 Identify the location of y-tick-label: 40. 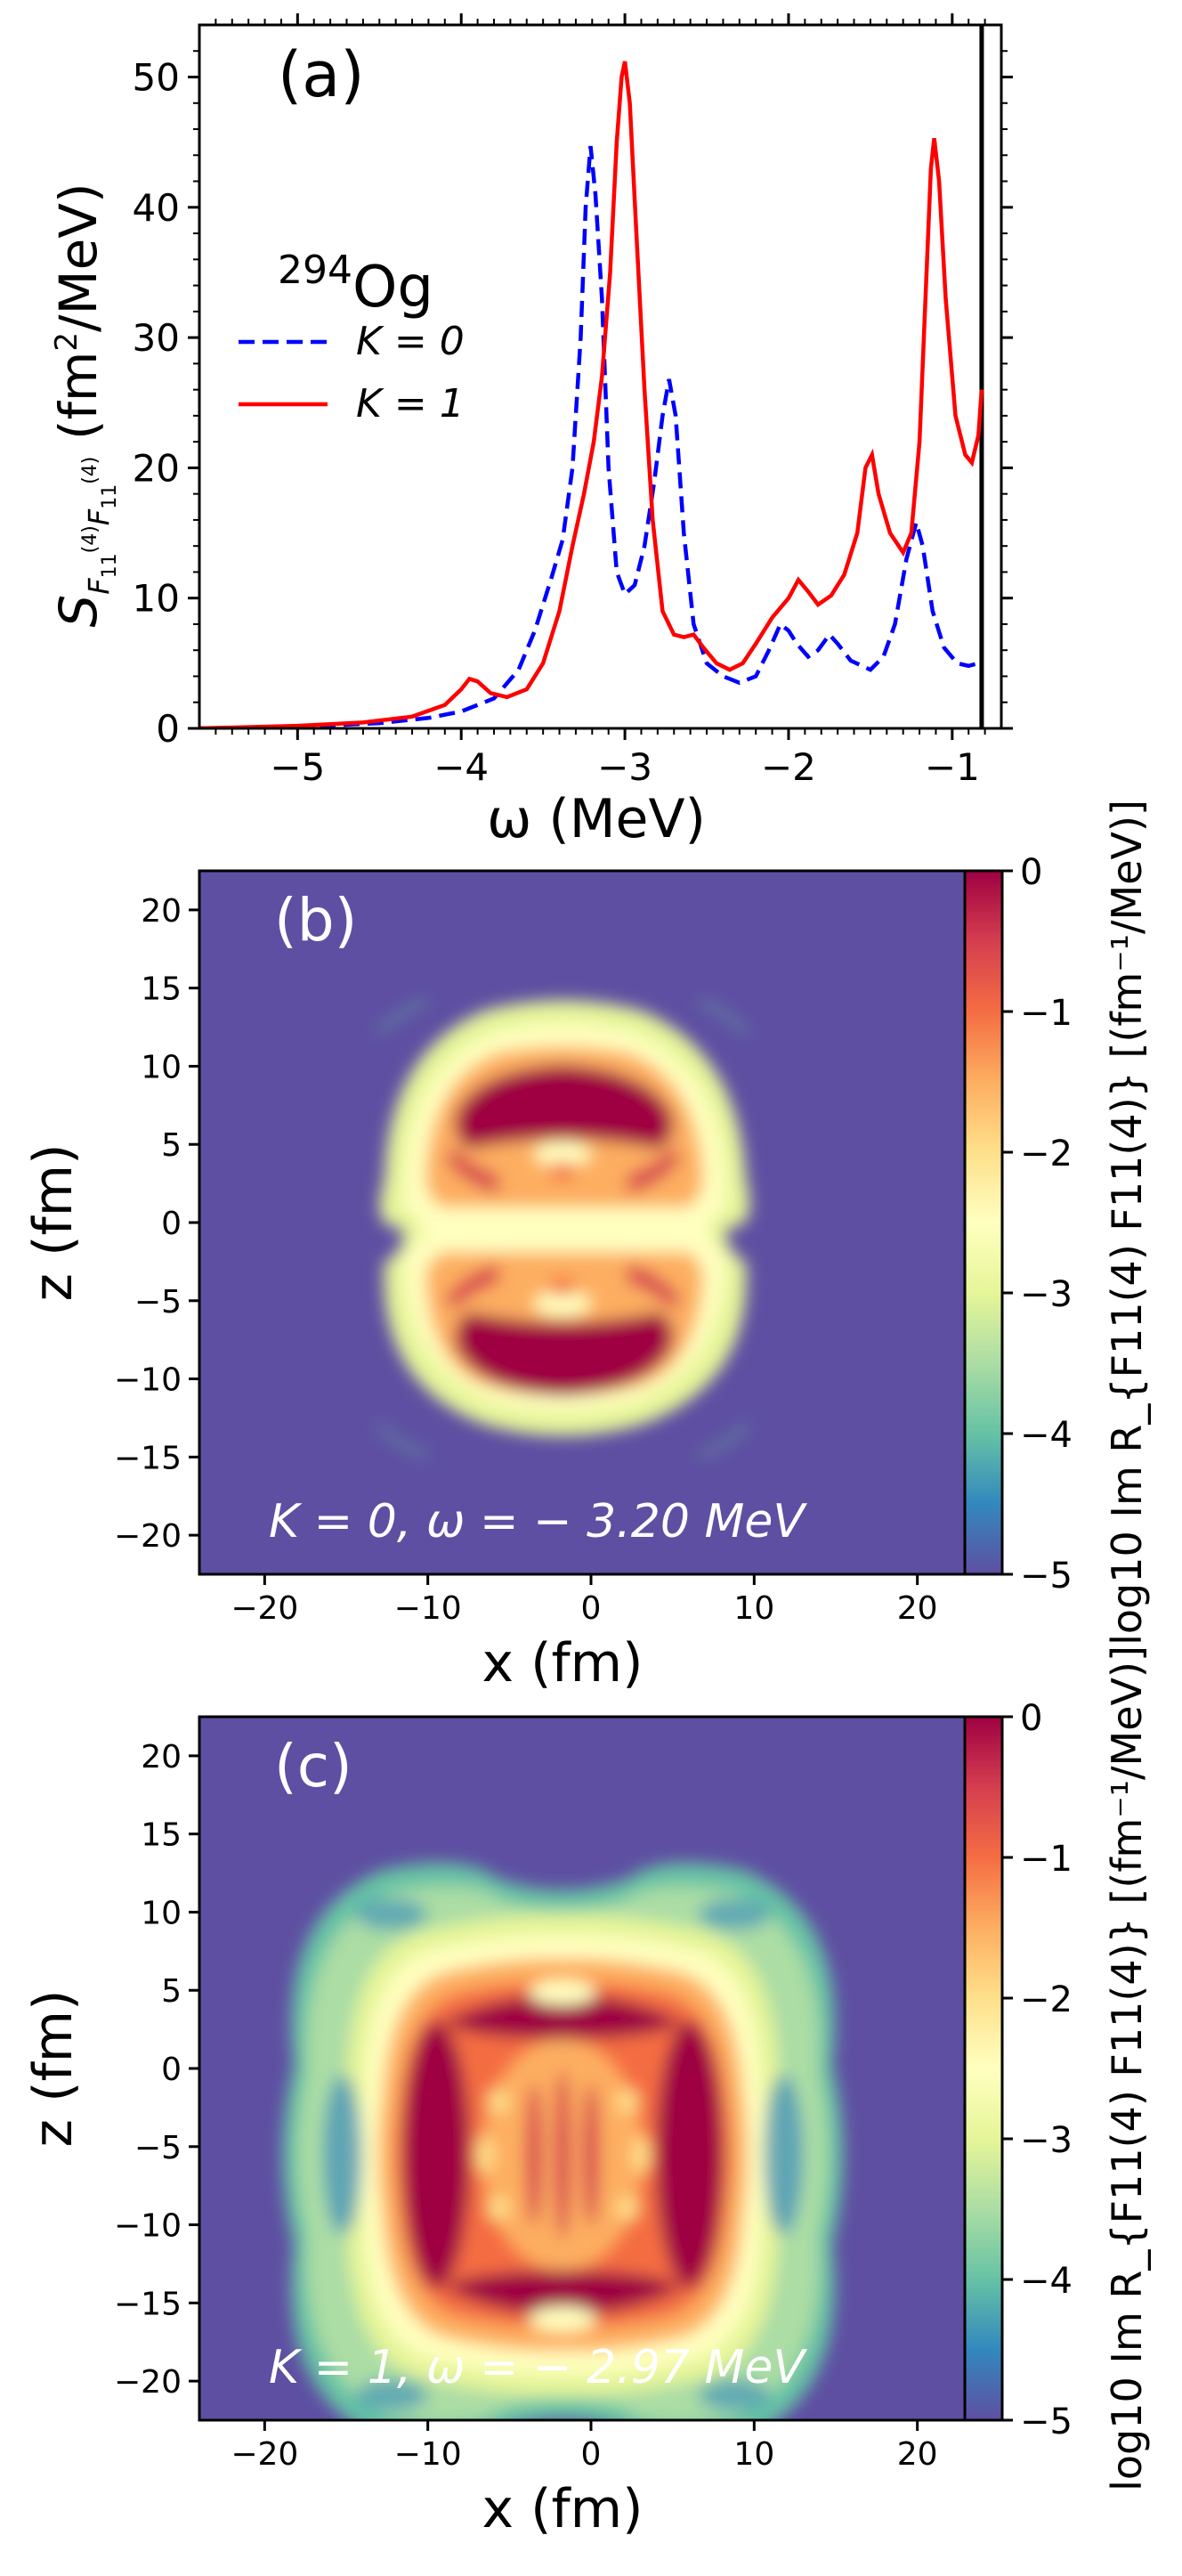
(156, 208).